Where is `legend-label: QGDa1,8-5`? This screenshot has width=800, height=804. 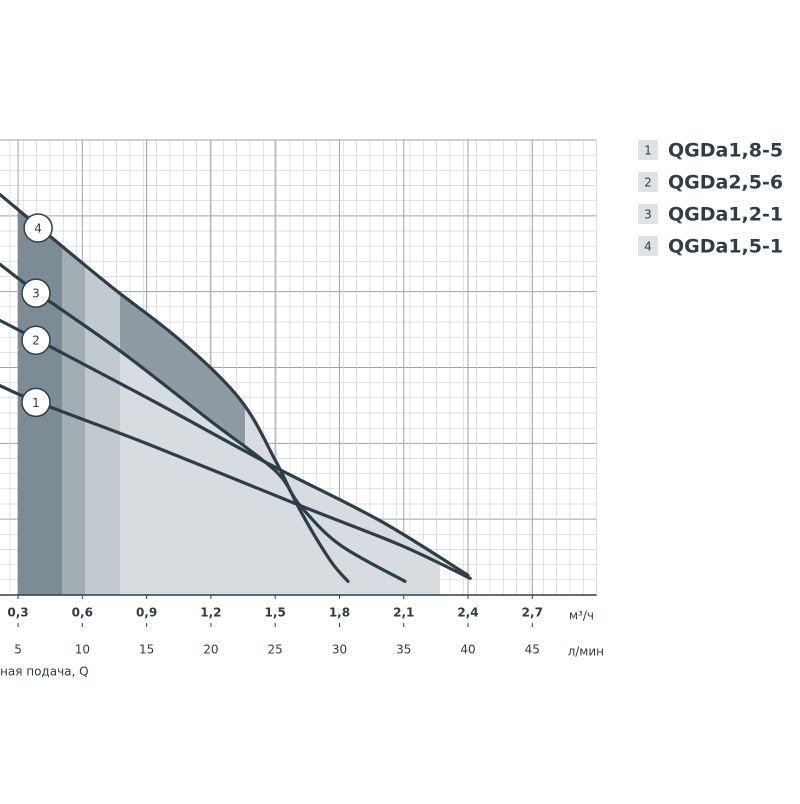
legend-label: QGDa1,8-5 is located at coordinates (725, 151).